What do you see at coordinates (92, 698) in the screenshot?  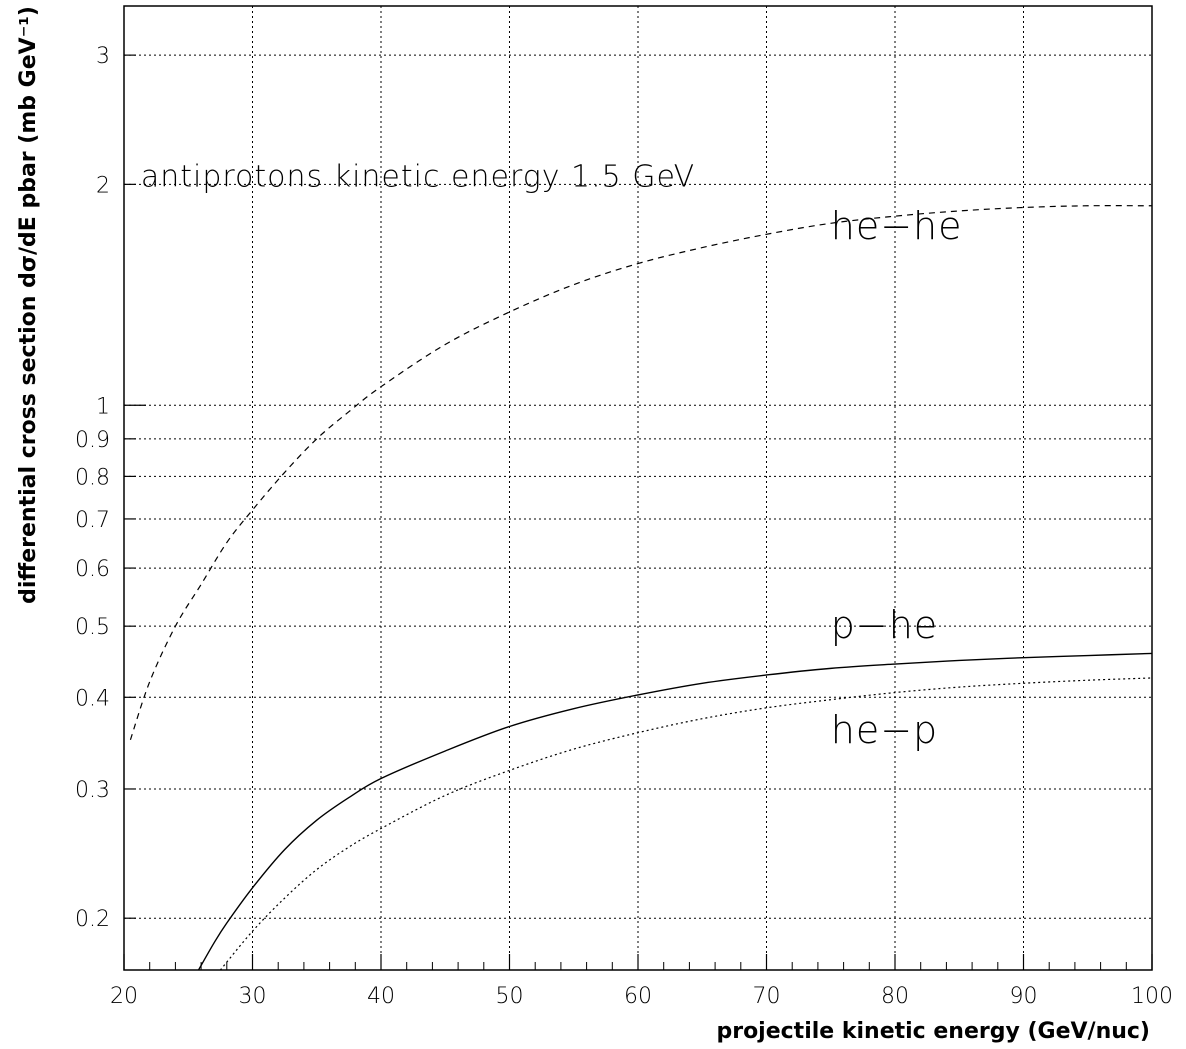 I see `y-tick-label: 0.4` at bounding box center [92, 698].